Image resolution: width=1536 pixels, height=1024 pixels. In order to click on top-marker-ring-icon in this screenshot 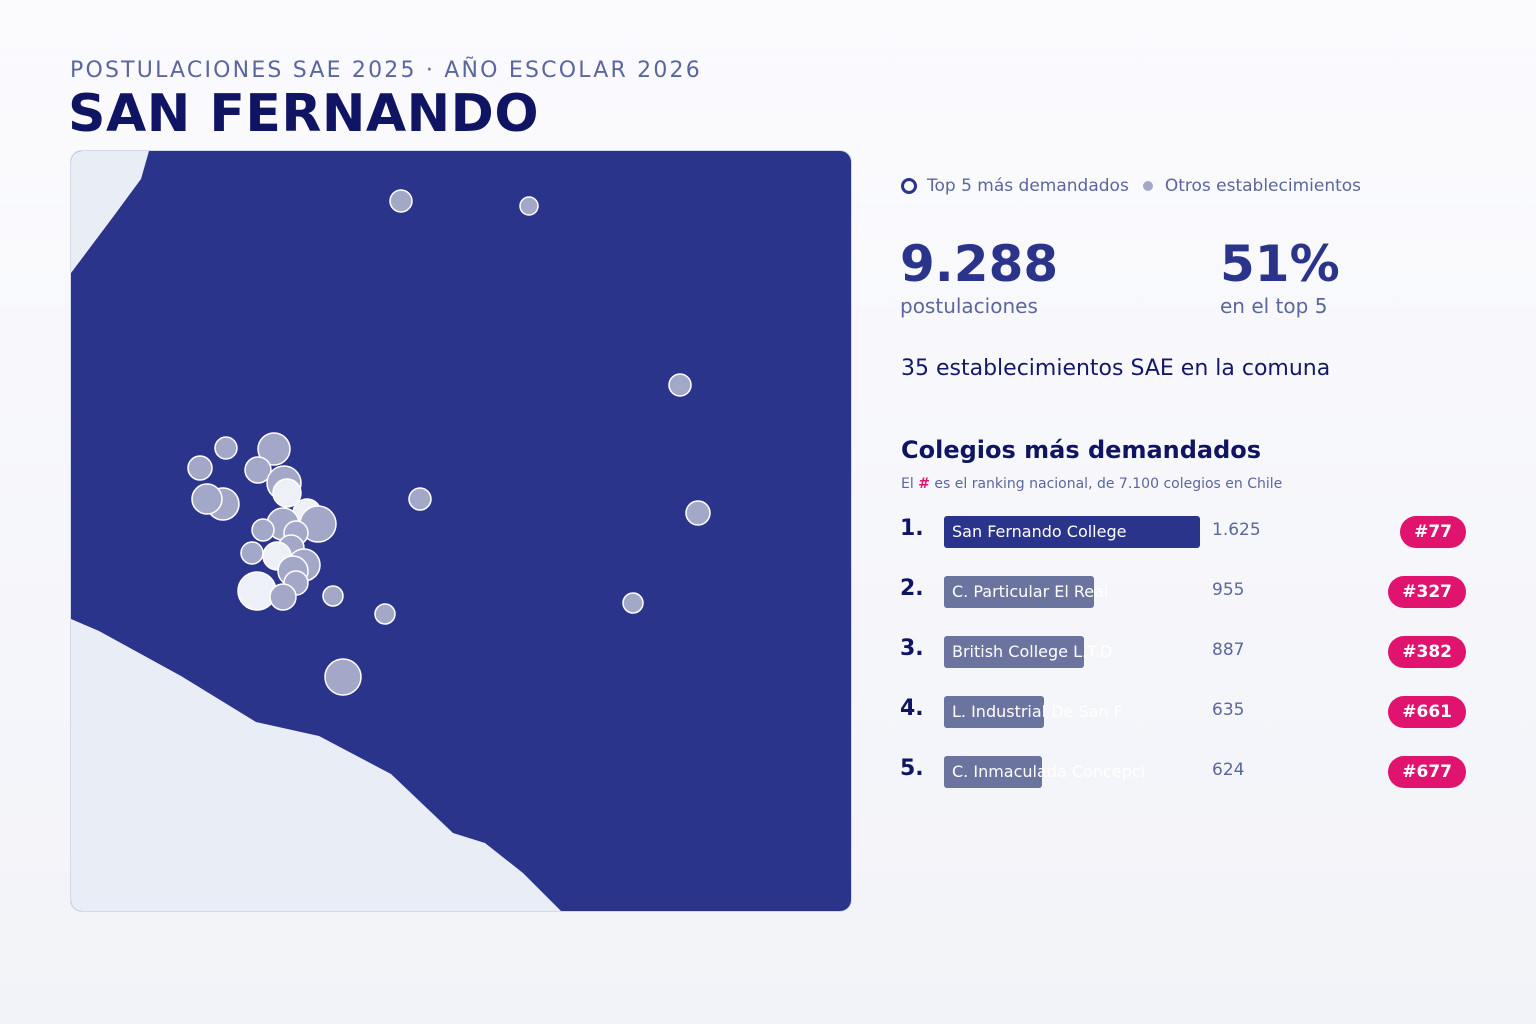, I will do `click(909, 186)`.